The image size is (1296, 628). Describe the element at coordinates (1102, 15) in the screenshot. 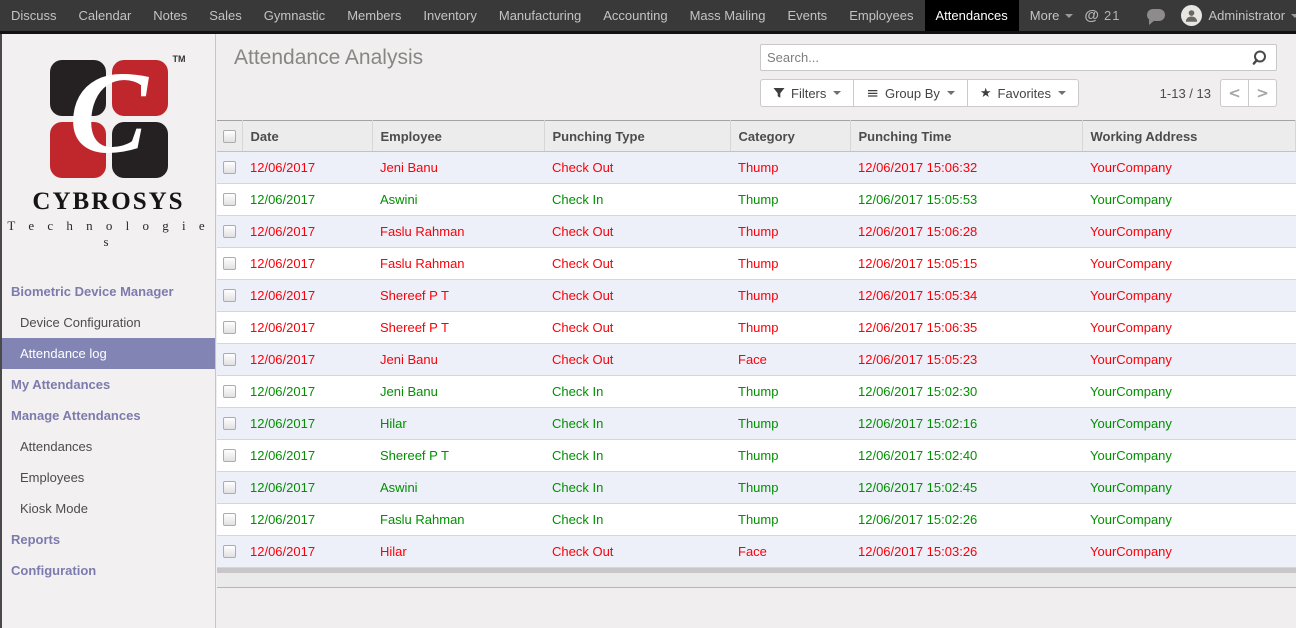

I see `mention-counter: @21` at that location.